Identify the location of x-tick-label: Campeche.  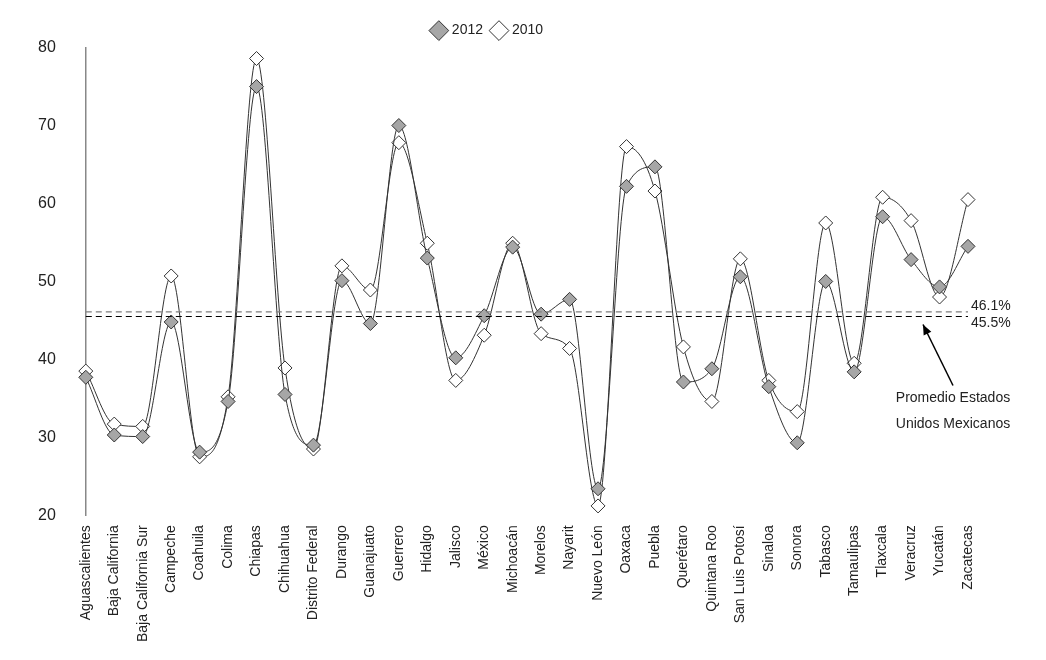
(170, 559).